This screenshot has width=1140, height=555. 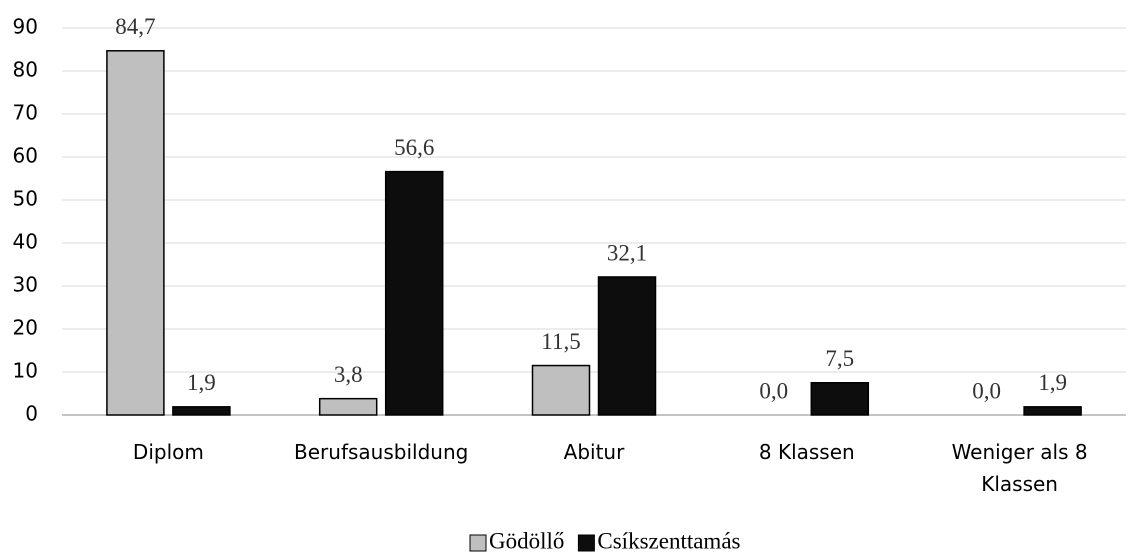 What do you see at coordinates (526, 540) in the screenshot?
I see `legend-label: Gödöllő` at bounding box center [526, 540].